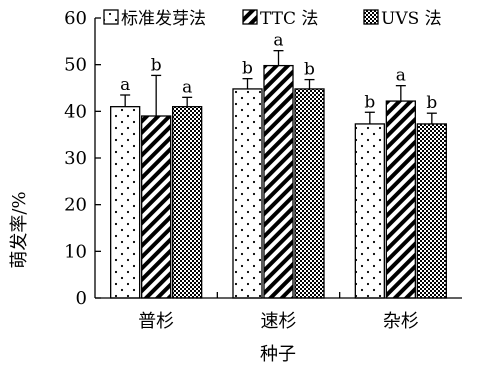 Image resolution: width=478 pixels, height=367 pixels. I want to click on y-axis-title: 萌发率/%, so click(19, 229).